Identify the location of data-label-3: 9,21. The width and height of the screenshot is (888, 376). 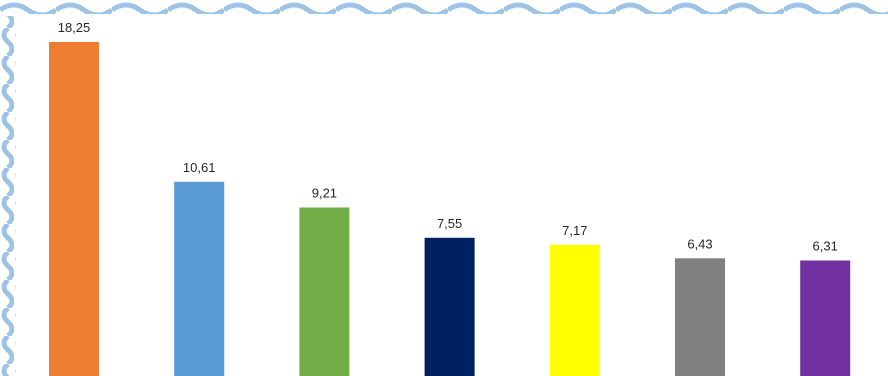
(324, 193).